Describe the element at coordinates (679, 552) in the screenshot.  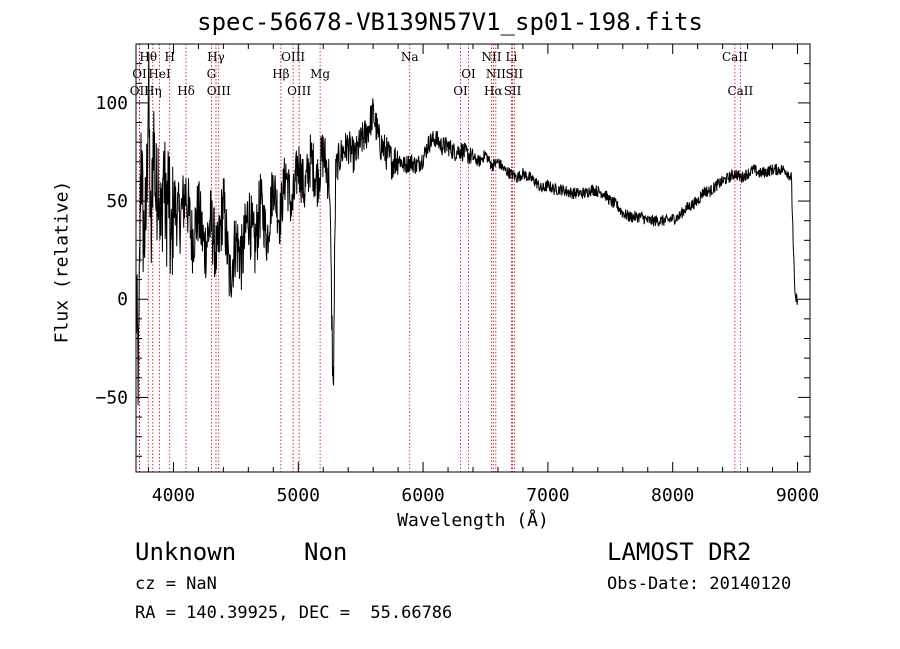
I see `survey-name: LAMOST DR2` at that location.